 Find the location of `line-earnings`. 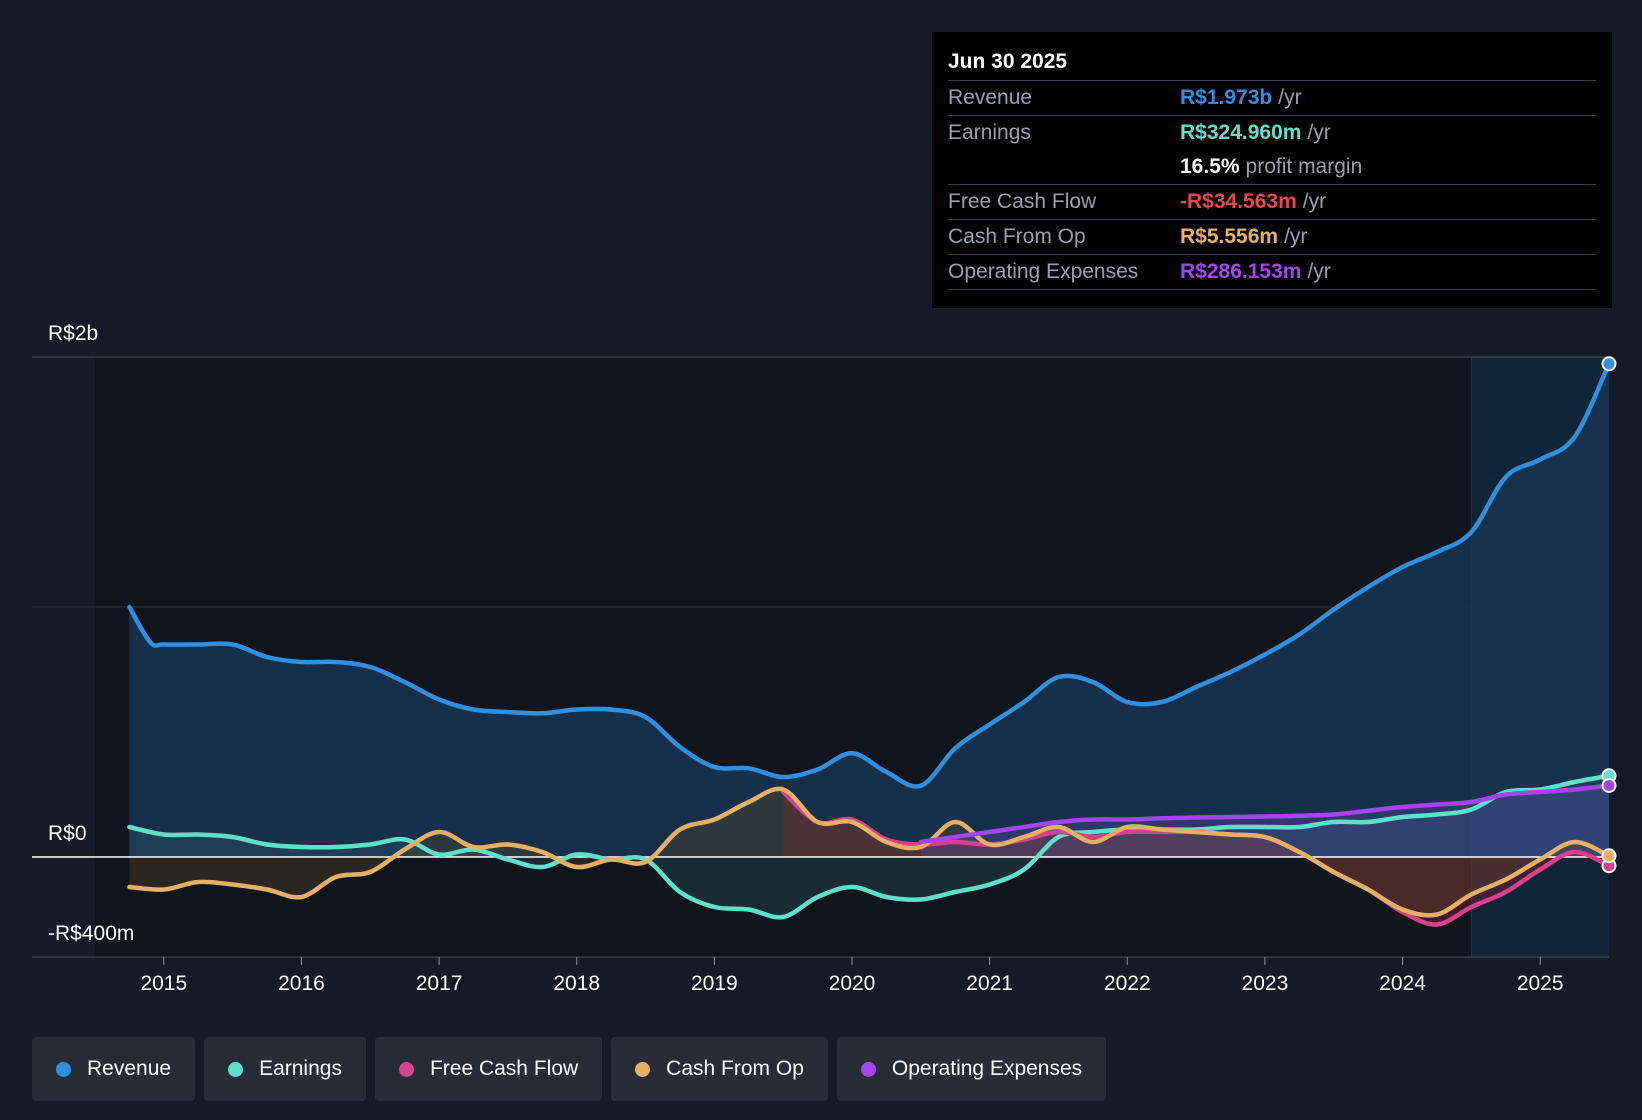

line-earnings is located at coordinates (869, 846).